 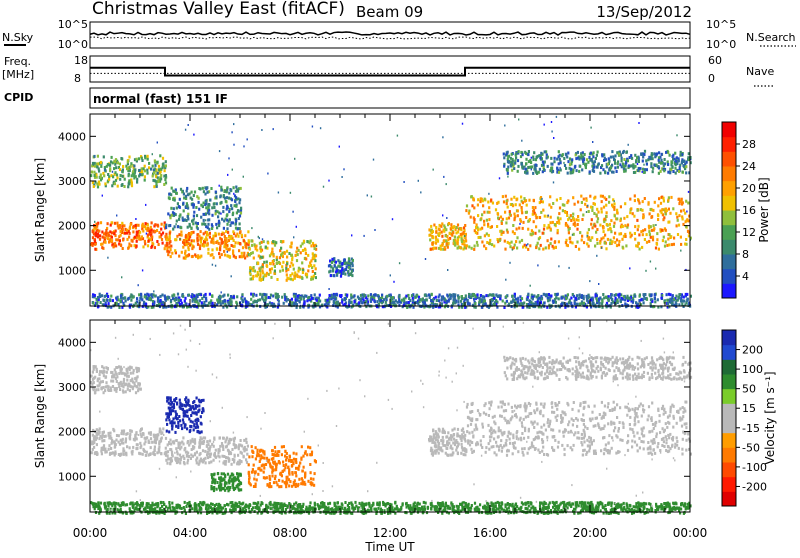 I want to click on frequency-series, so click(x=390, y=72).